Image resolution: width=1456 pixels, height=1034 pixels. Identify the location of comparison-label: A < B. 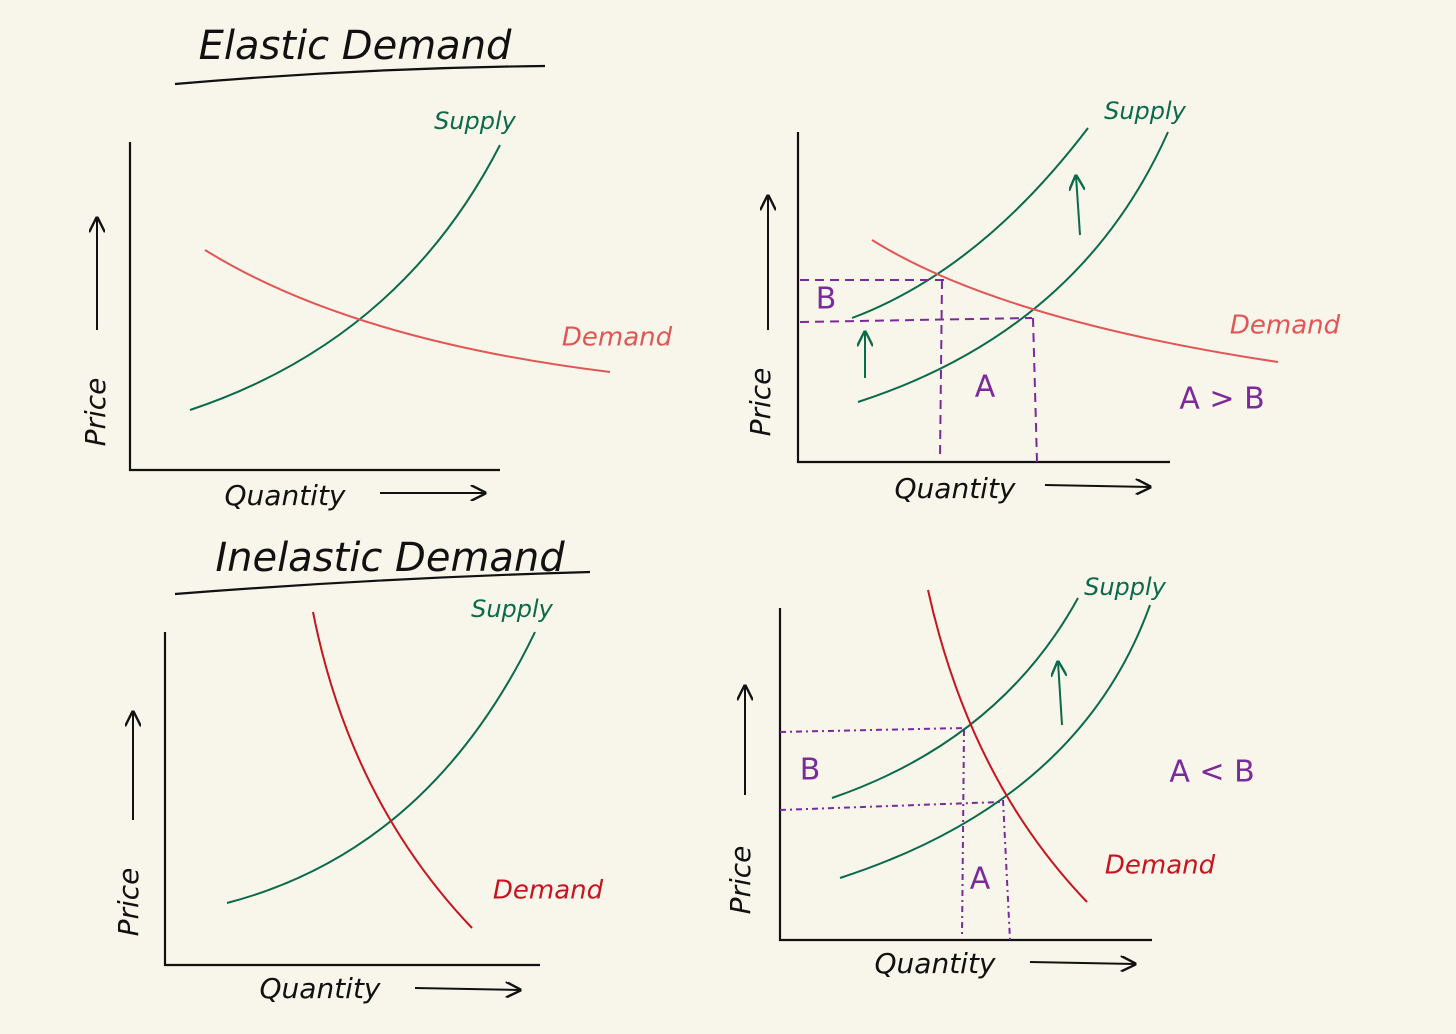
(1211, 772).